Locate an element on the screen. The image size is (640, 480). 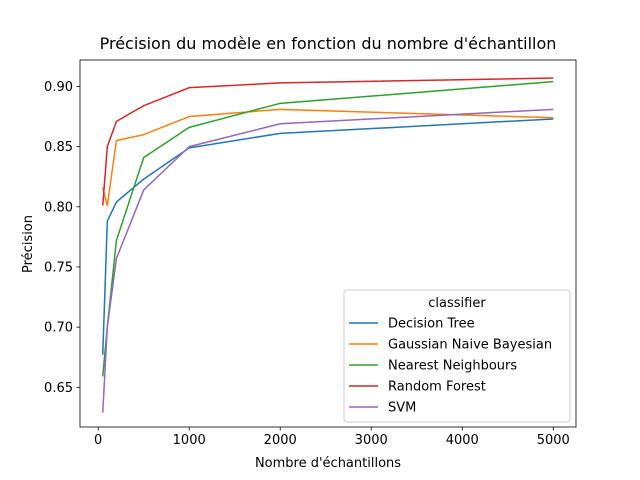
y-tick-label: 0.90 is located at coordinates (58, 87).